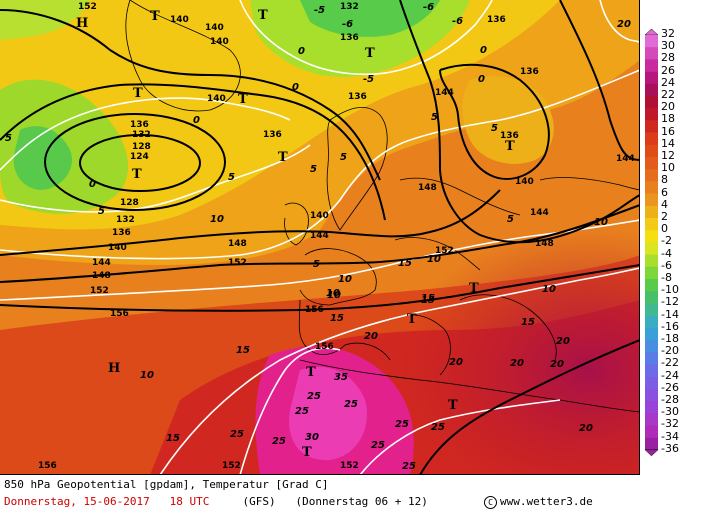 This screenshot has width=704, height=513. What do you see at coordinates (666, 253) in the screenshot?
I see `legend-tick-label: -4` at bounding box center [666, 253].